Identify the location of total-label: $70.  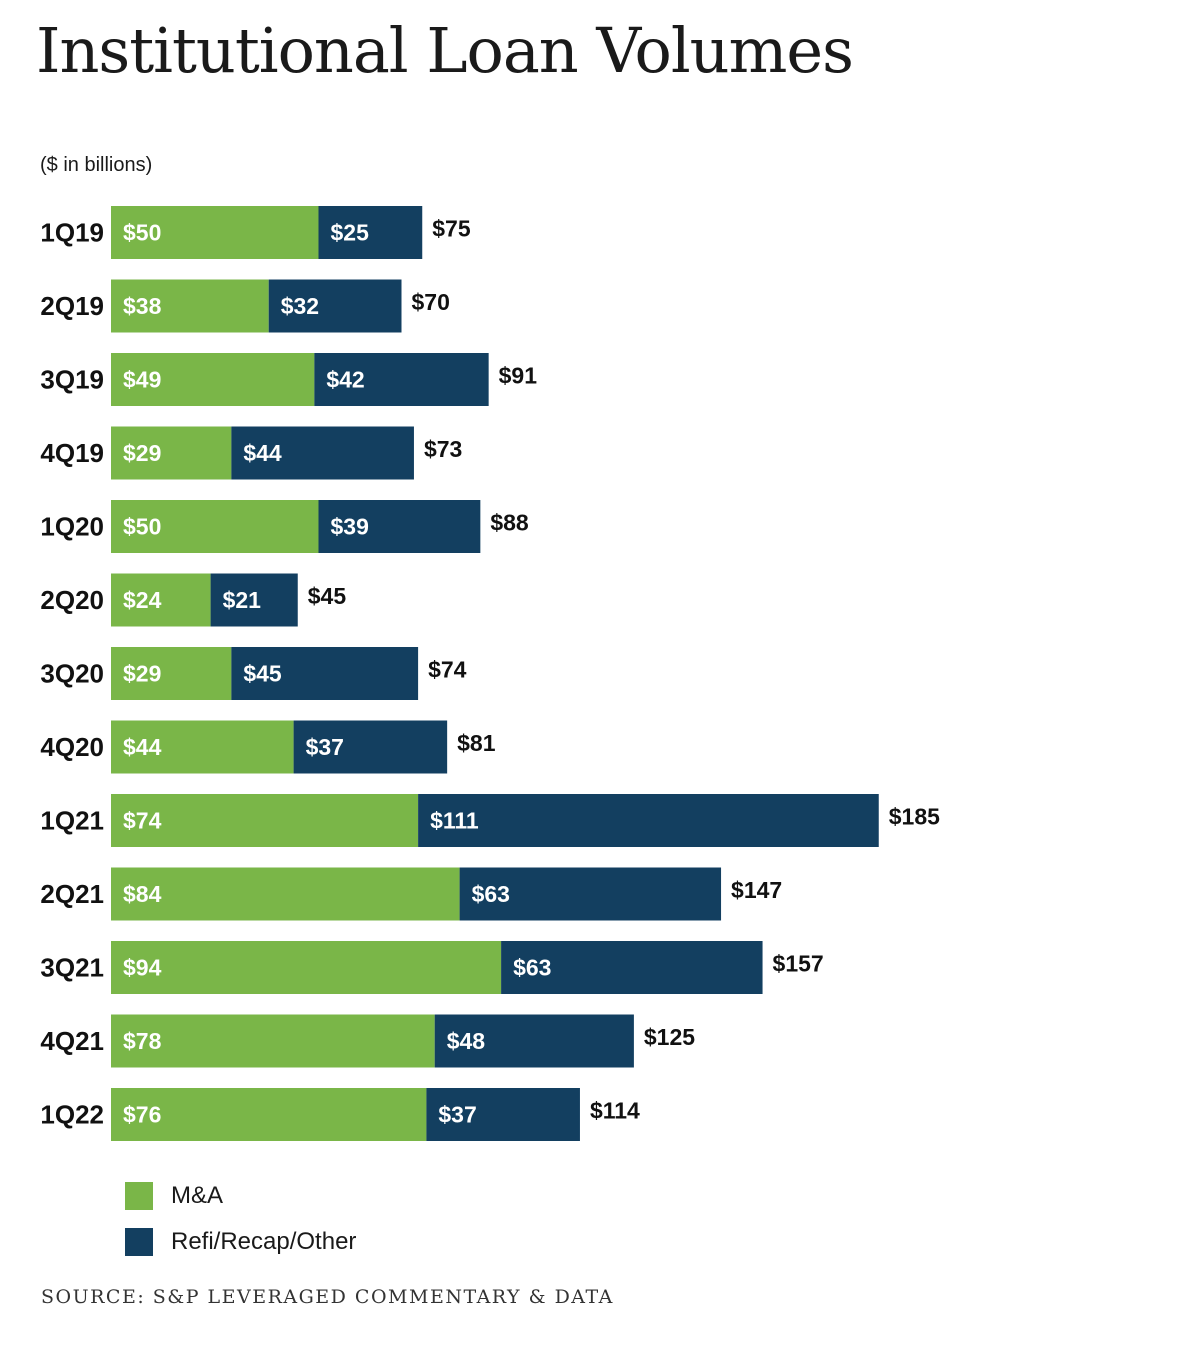
(431, 302).